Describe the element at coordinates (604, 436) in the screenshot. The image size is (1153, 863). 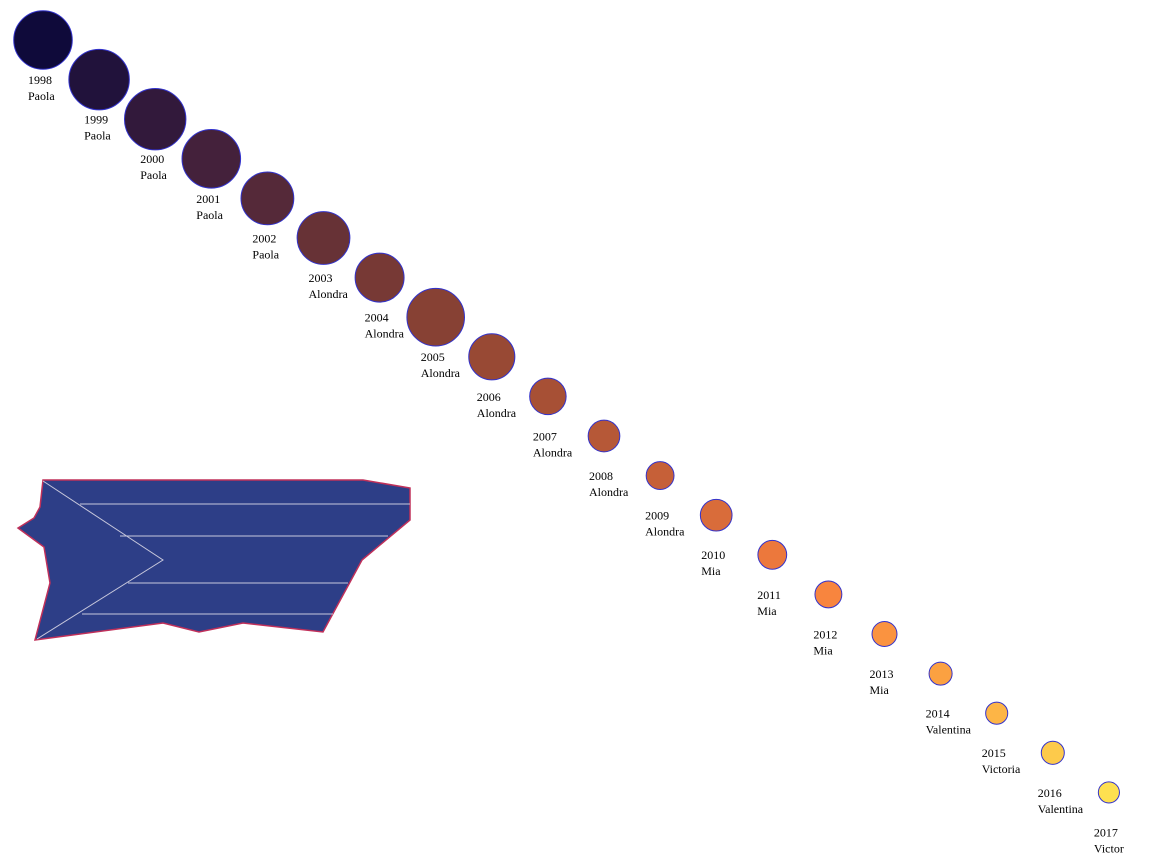
I see `point-2008` at that location.